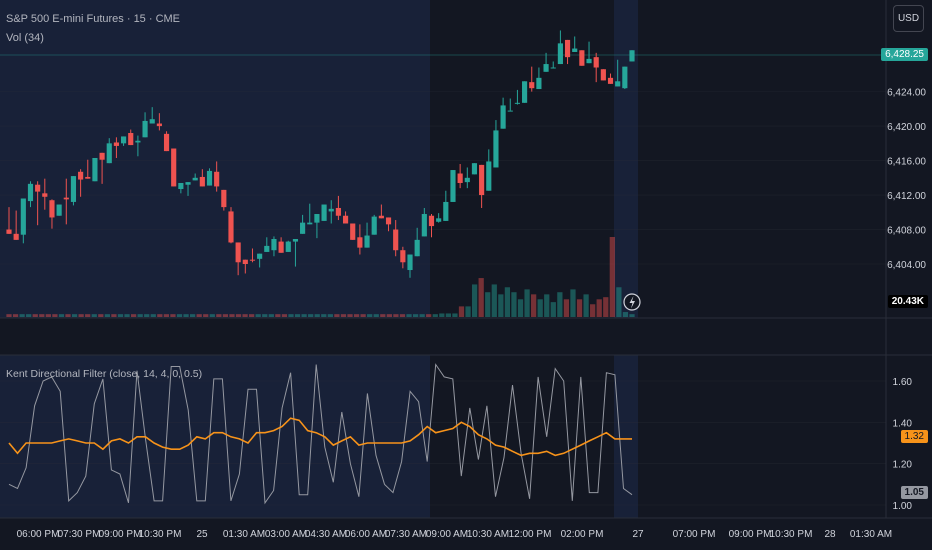 This screenshot has width=932, height=550. Describe the element at coordinates (906, 231) in the screenshot. I see `price-tick-label: 6,408.00` at that location.